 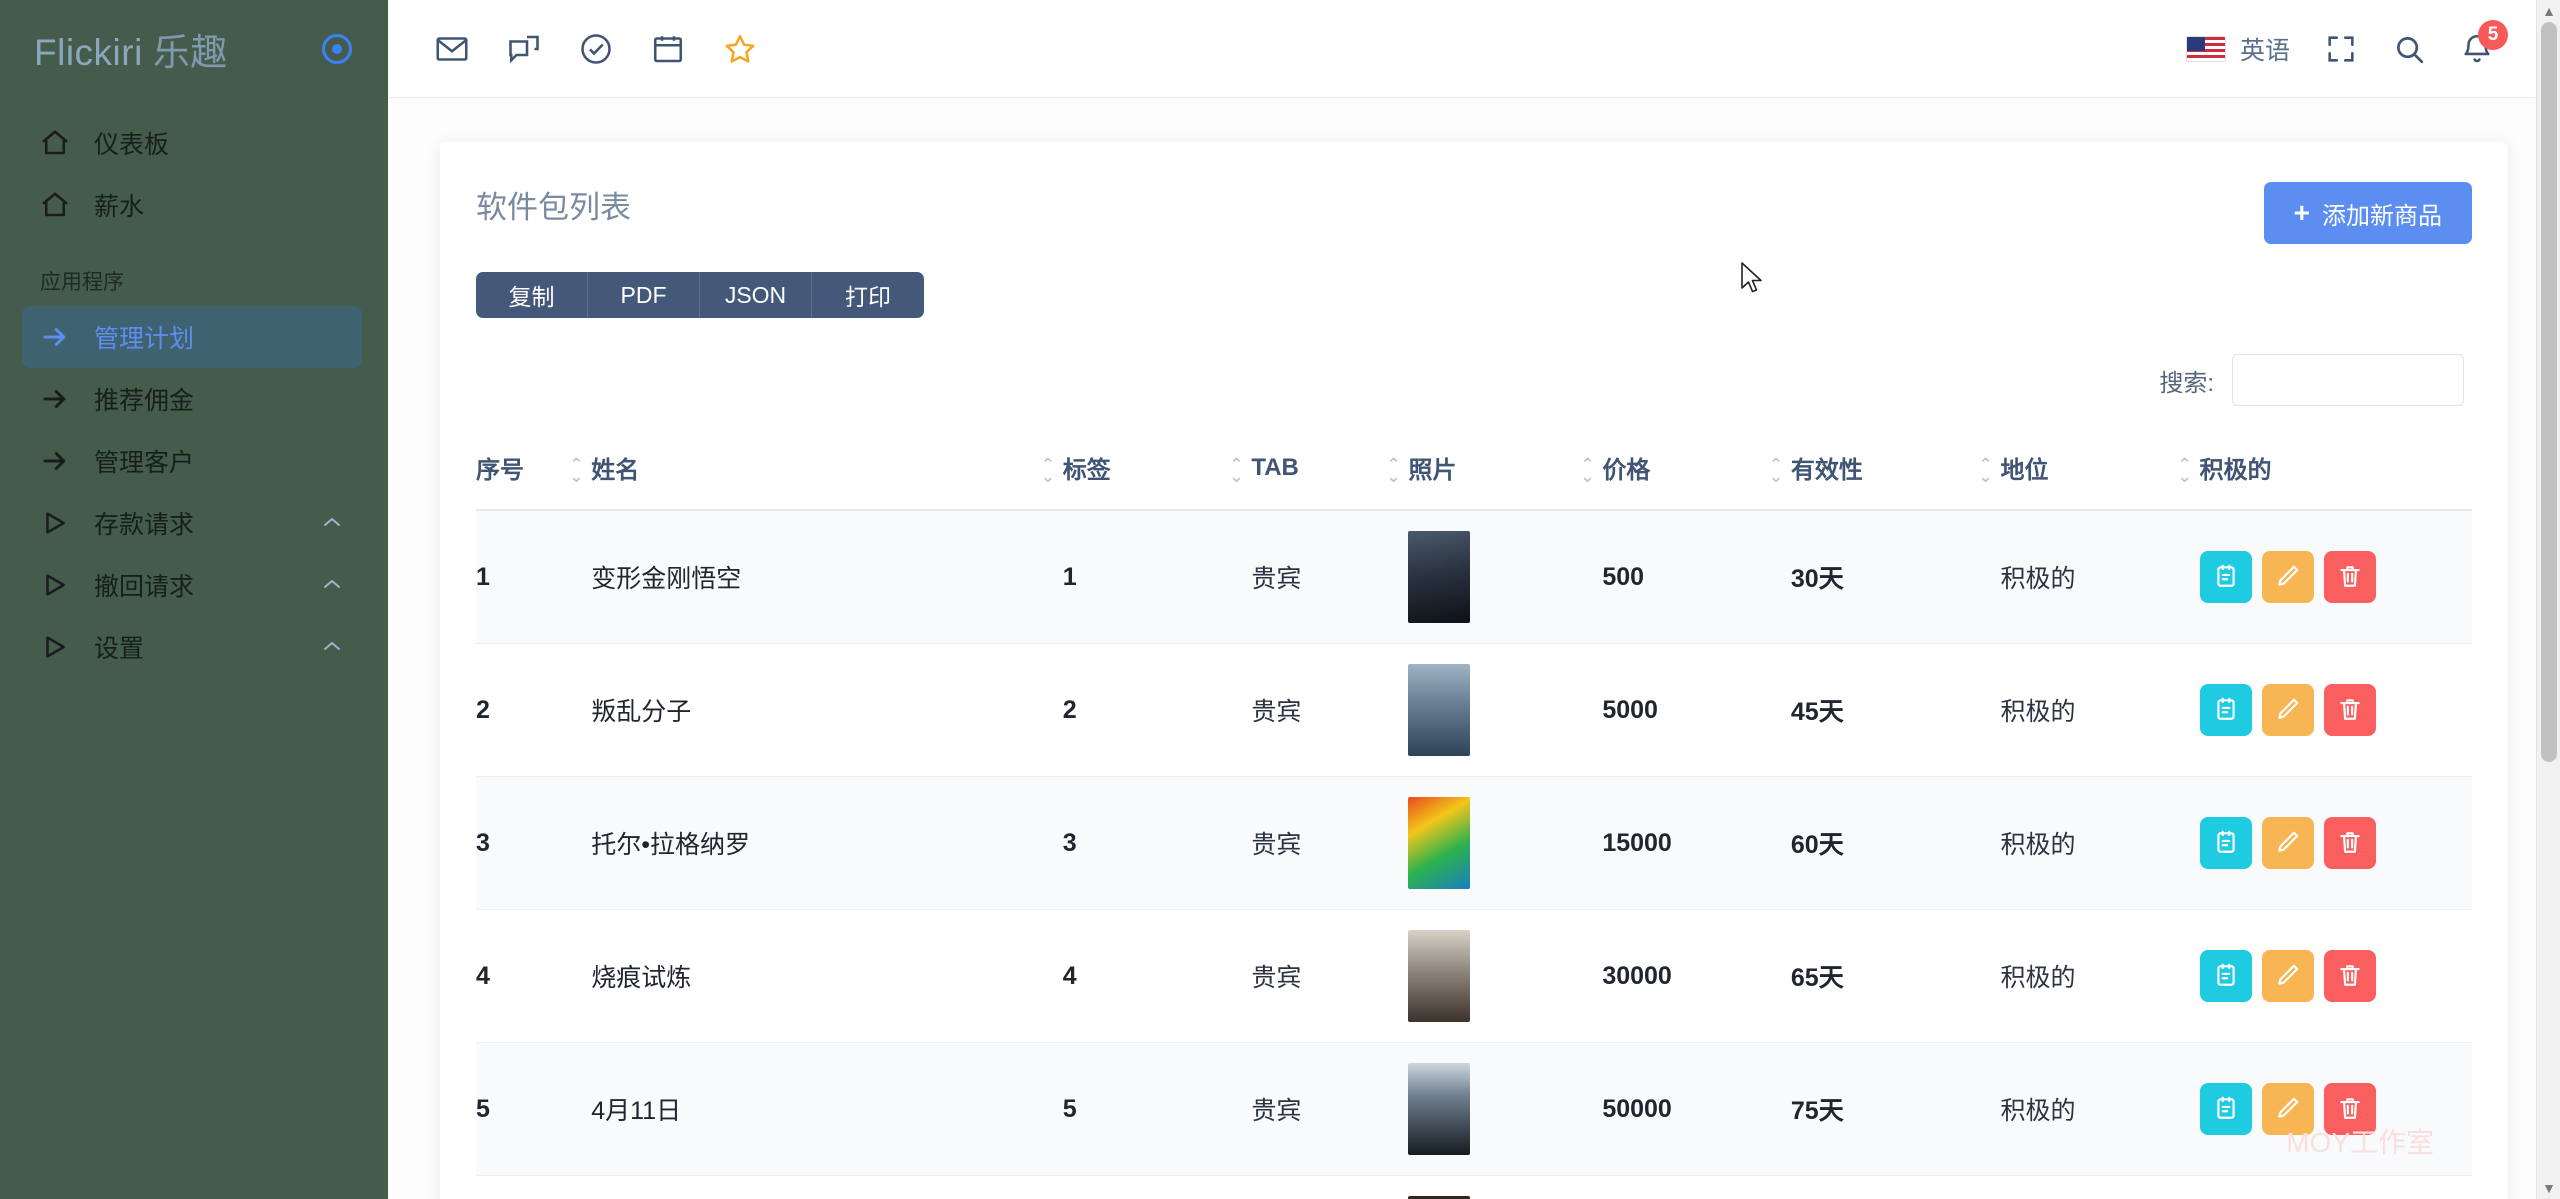 I want to click on table-row: 4 烧痕试炼 4 贵宾 30000 65天 积极的, so click(x=1474, y=976).